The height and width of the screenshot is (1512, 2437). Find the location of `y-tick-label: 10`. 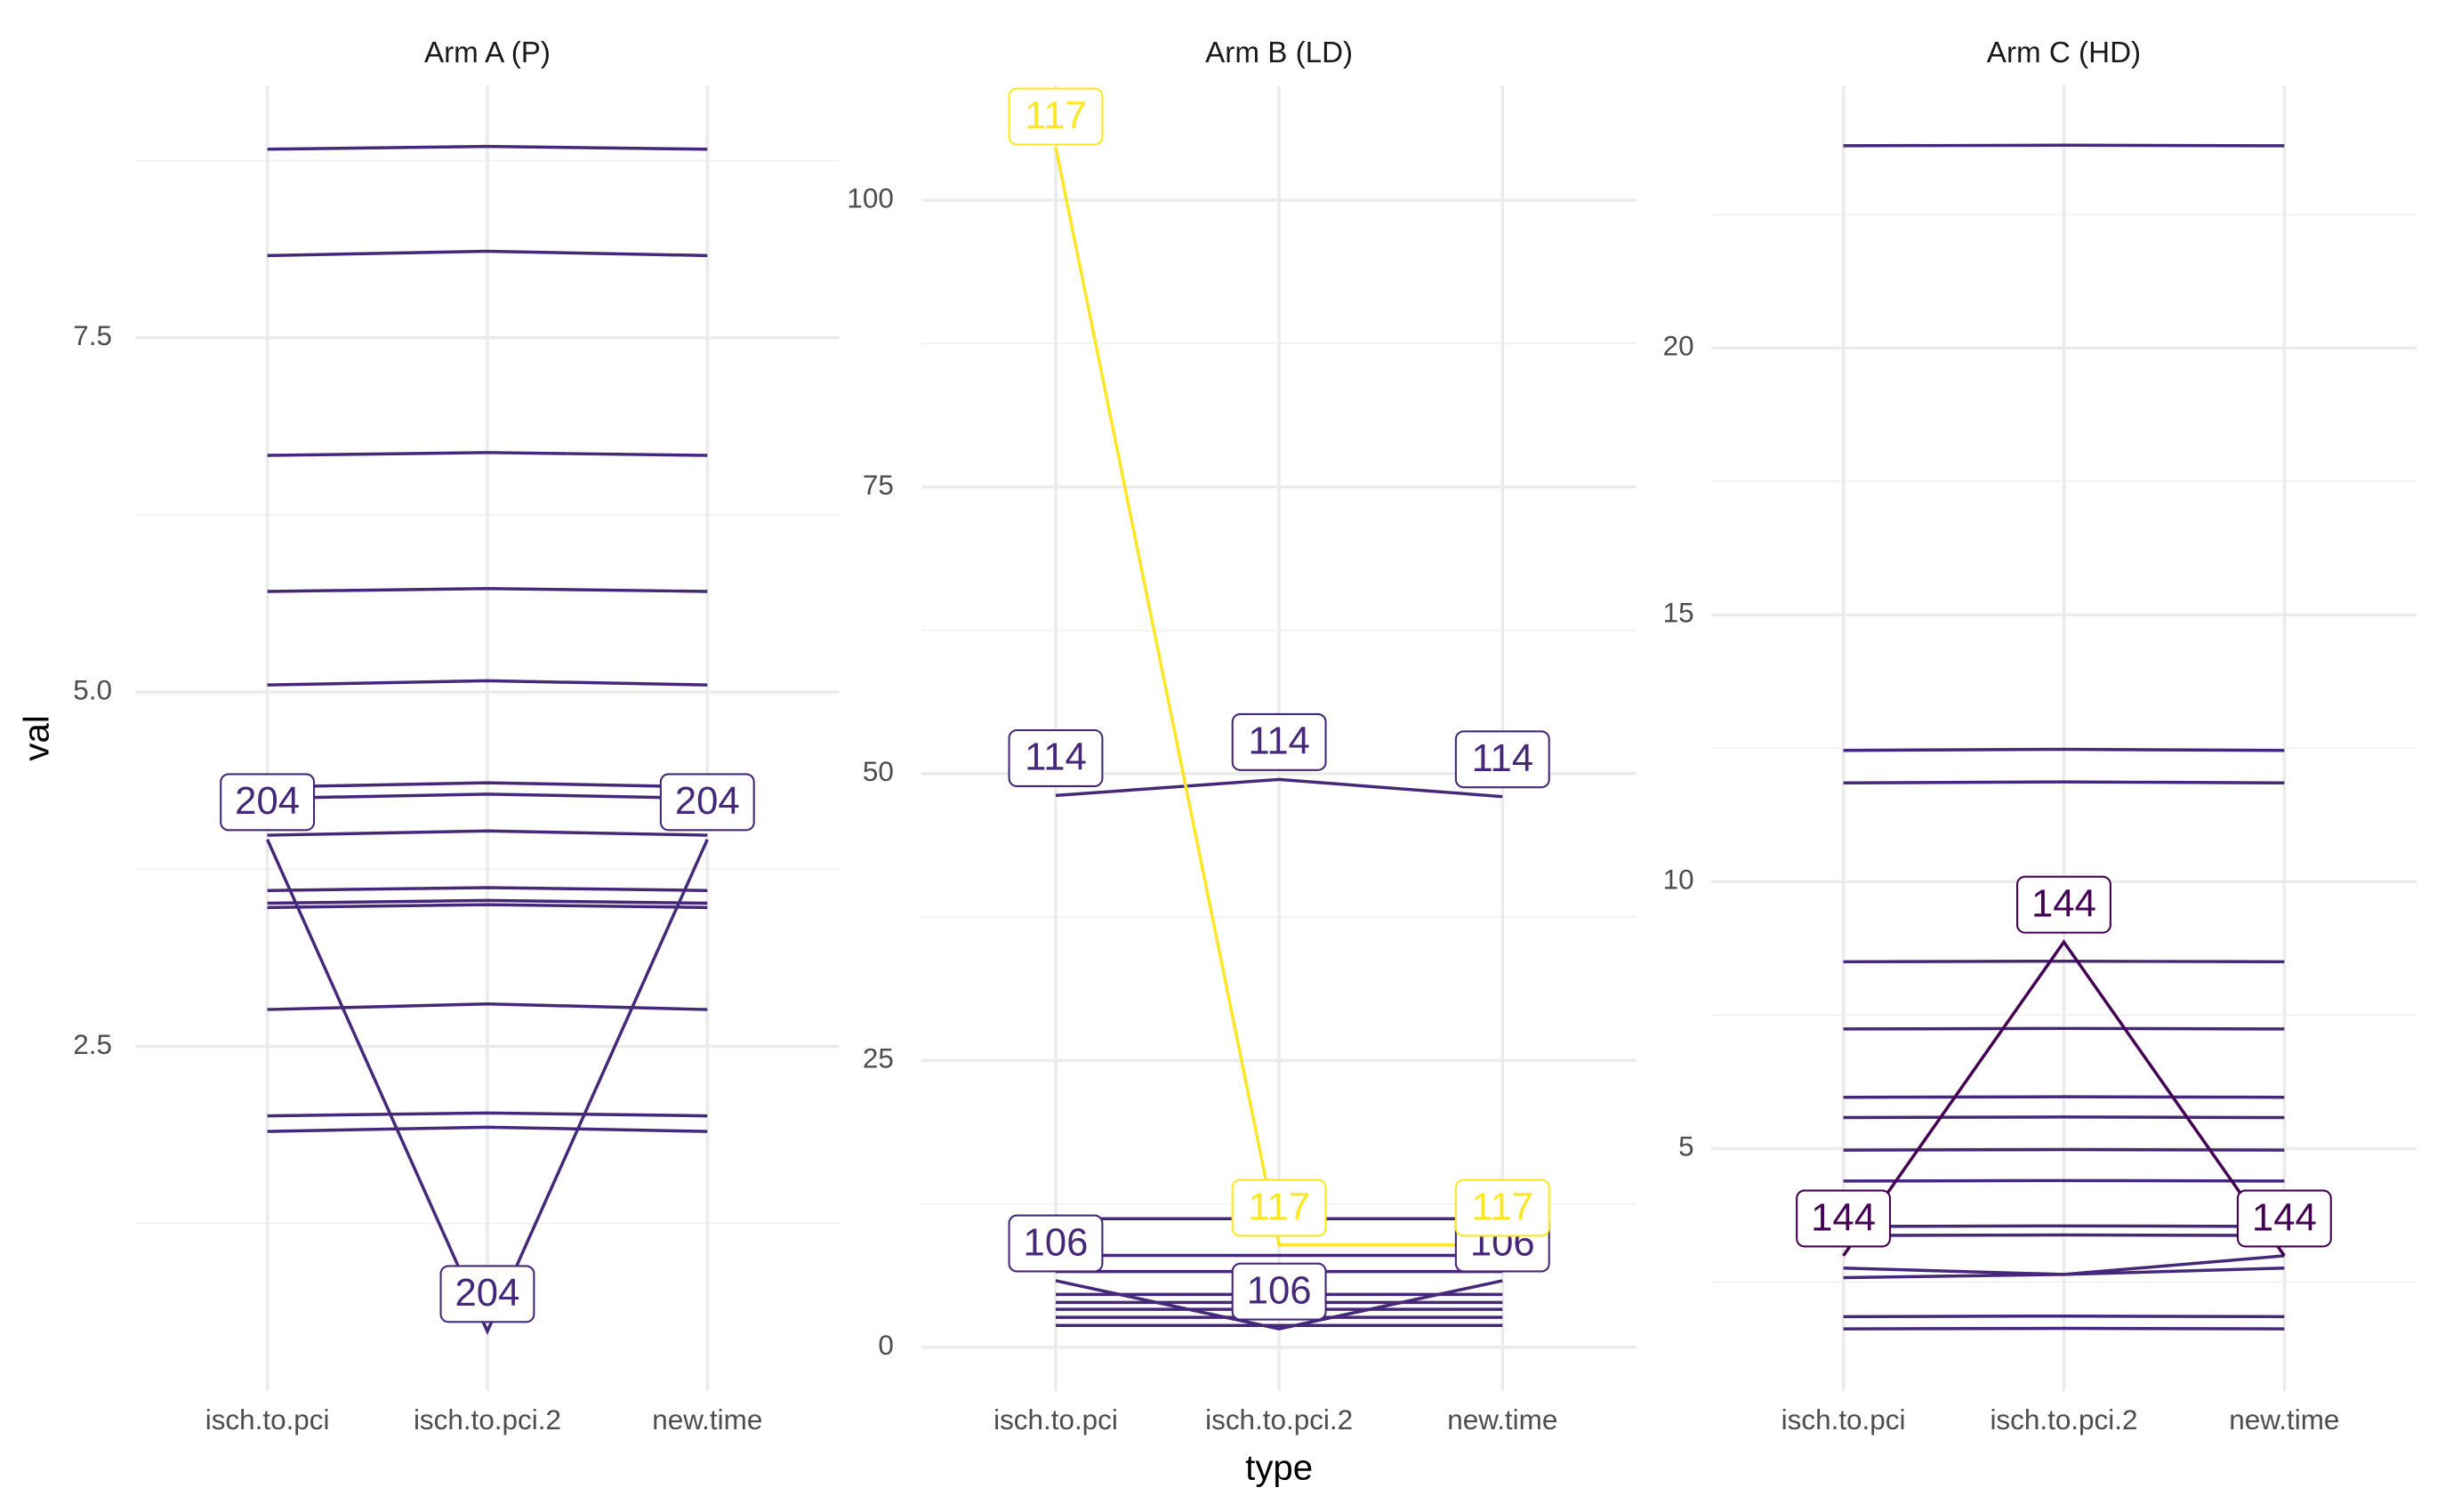

y-tick-label: 10 is located at coordinates (1678, 880).